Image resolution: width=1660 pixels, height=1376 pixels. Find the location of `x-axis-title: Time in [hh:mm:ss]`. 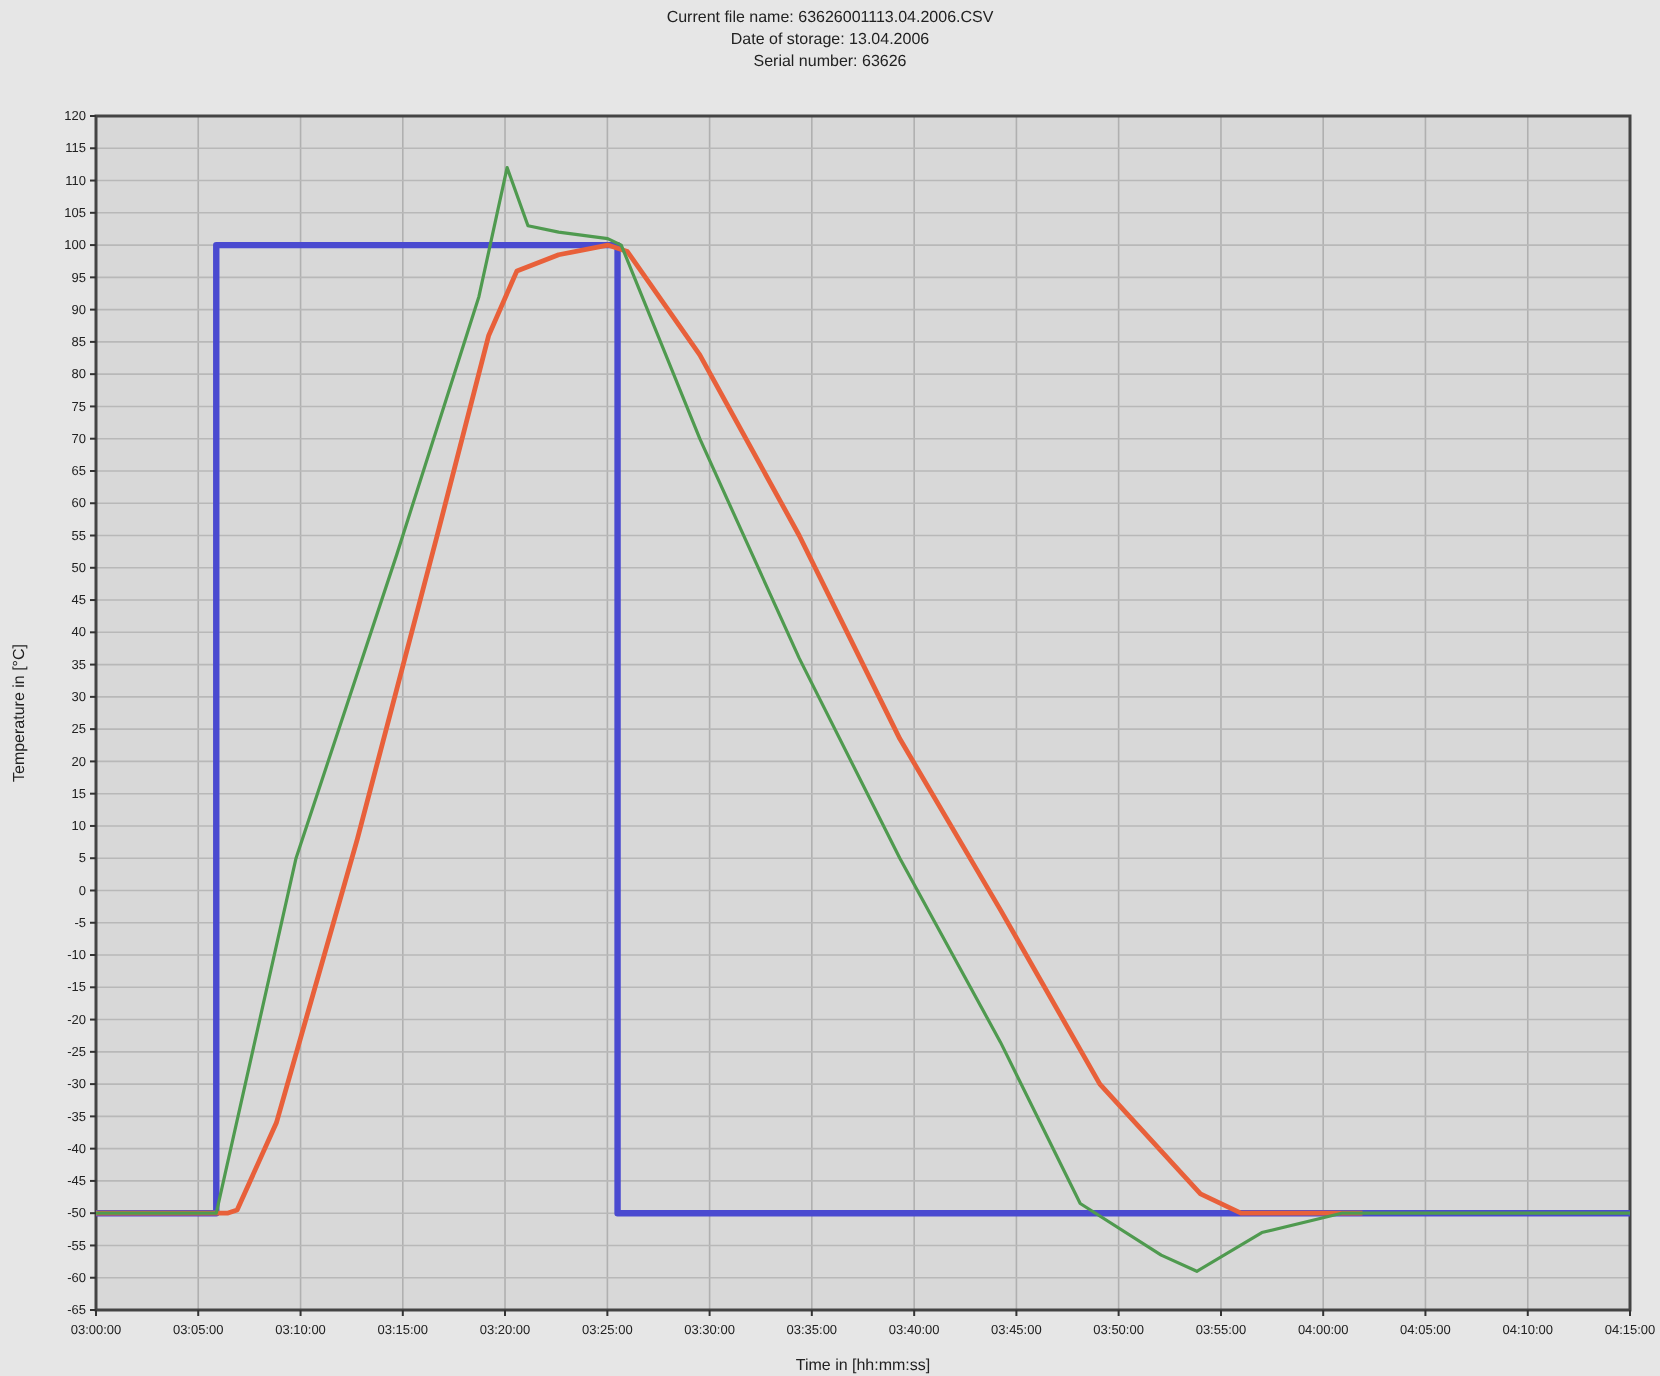

x-axis-title: Time in [hh:mm:ss] is located at coordinates (863, 1365).